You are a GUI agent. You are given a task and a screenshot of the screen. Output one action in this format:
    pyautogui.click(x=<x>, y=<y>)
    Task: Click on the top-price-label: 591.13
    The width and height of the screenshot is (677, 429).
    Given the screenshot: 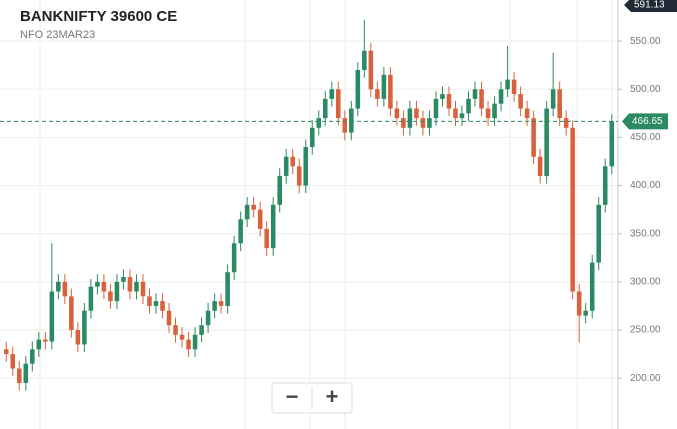 What is the action you would take?
    pyautogui.click(x=649, y=5)
    